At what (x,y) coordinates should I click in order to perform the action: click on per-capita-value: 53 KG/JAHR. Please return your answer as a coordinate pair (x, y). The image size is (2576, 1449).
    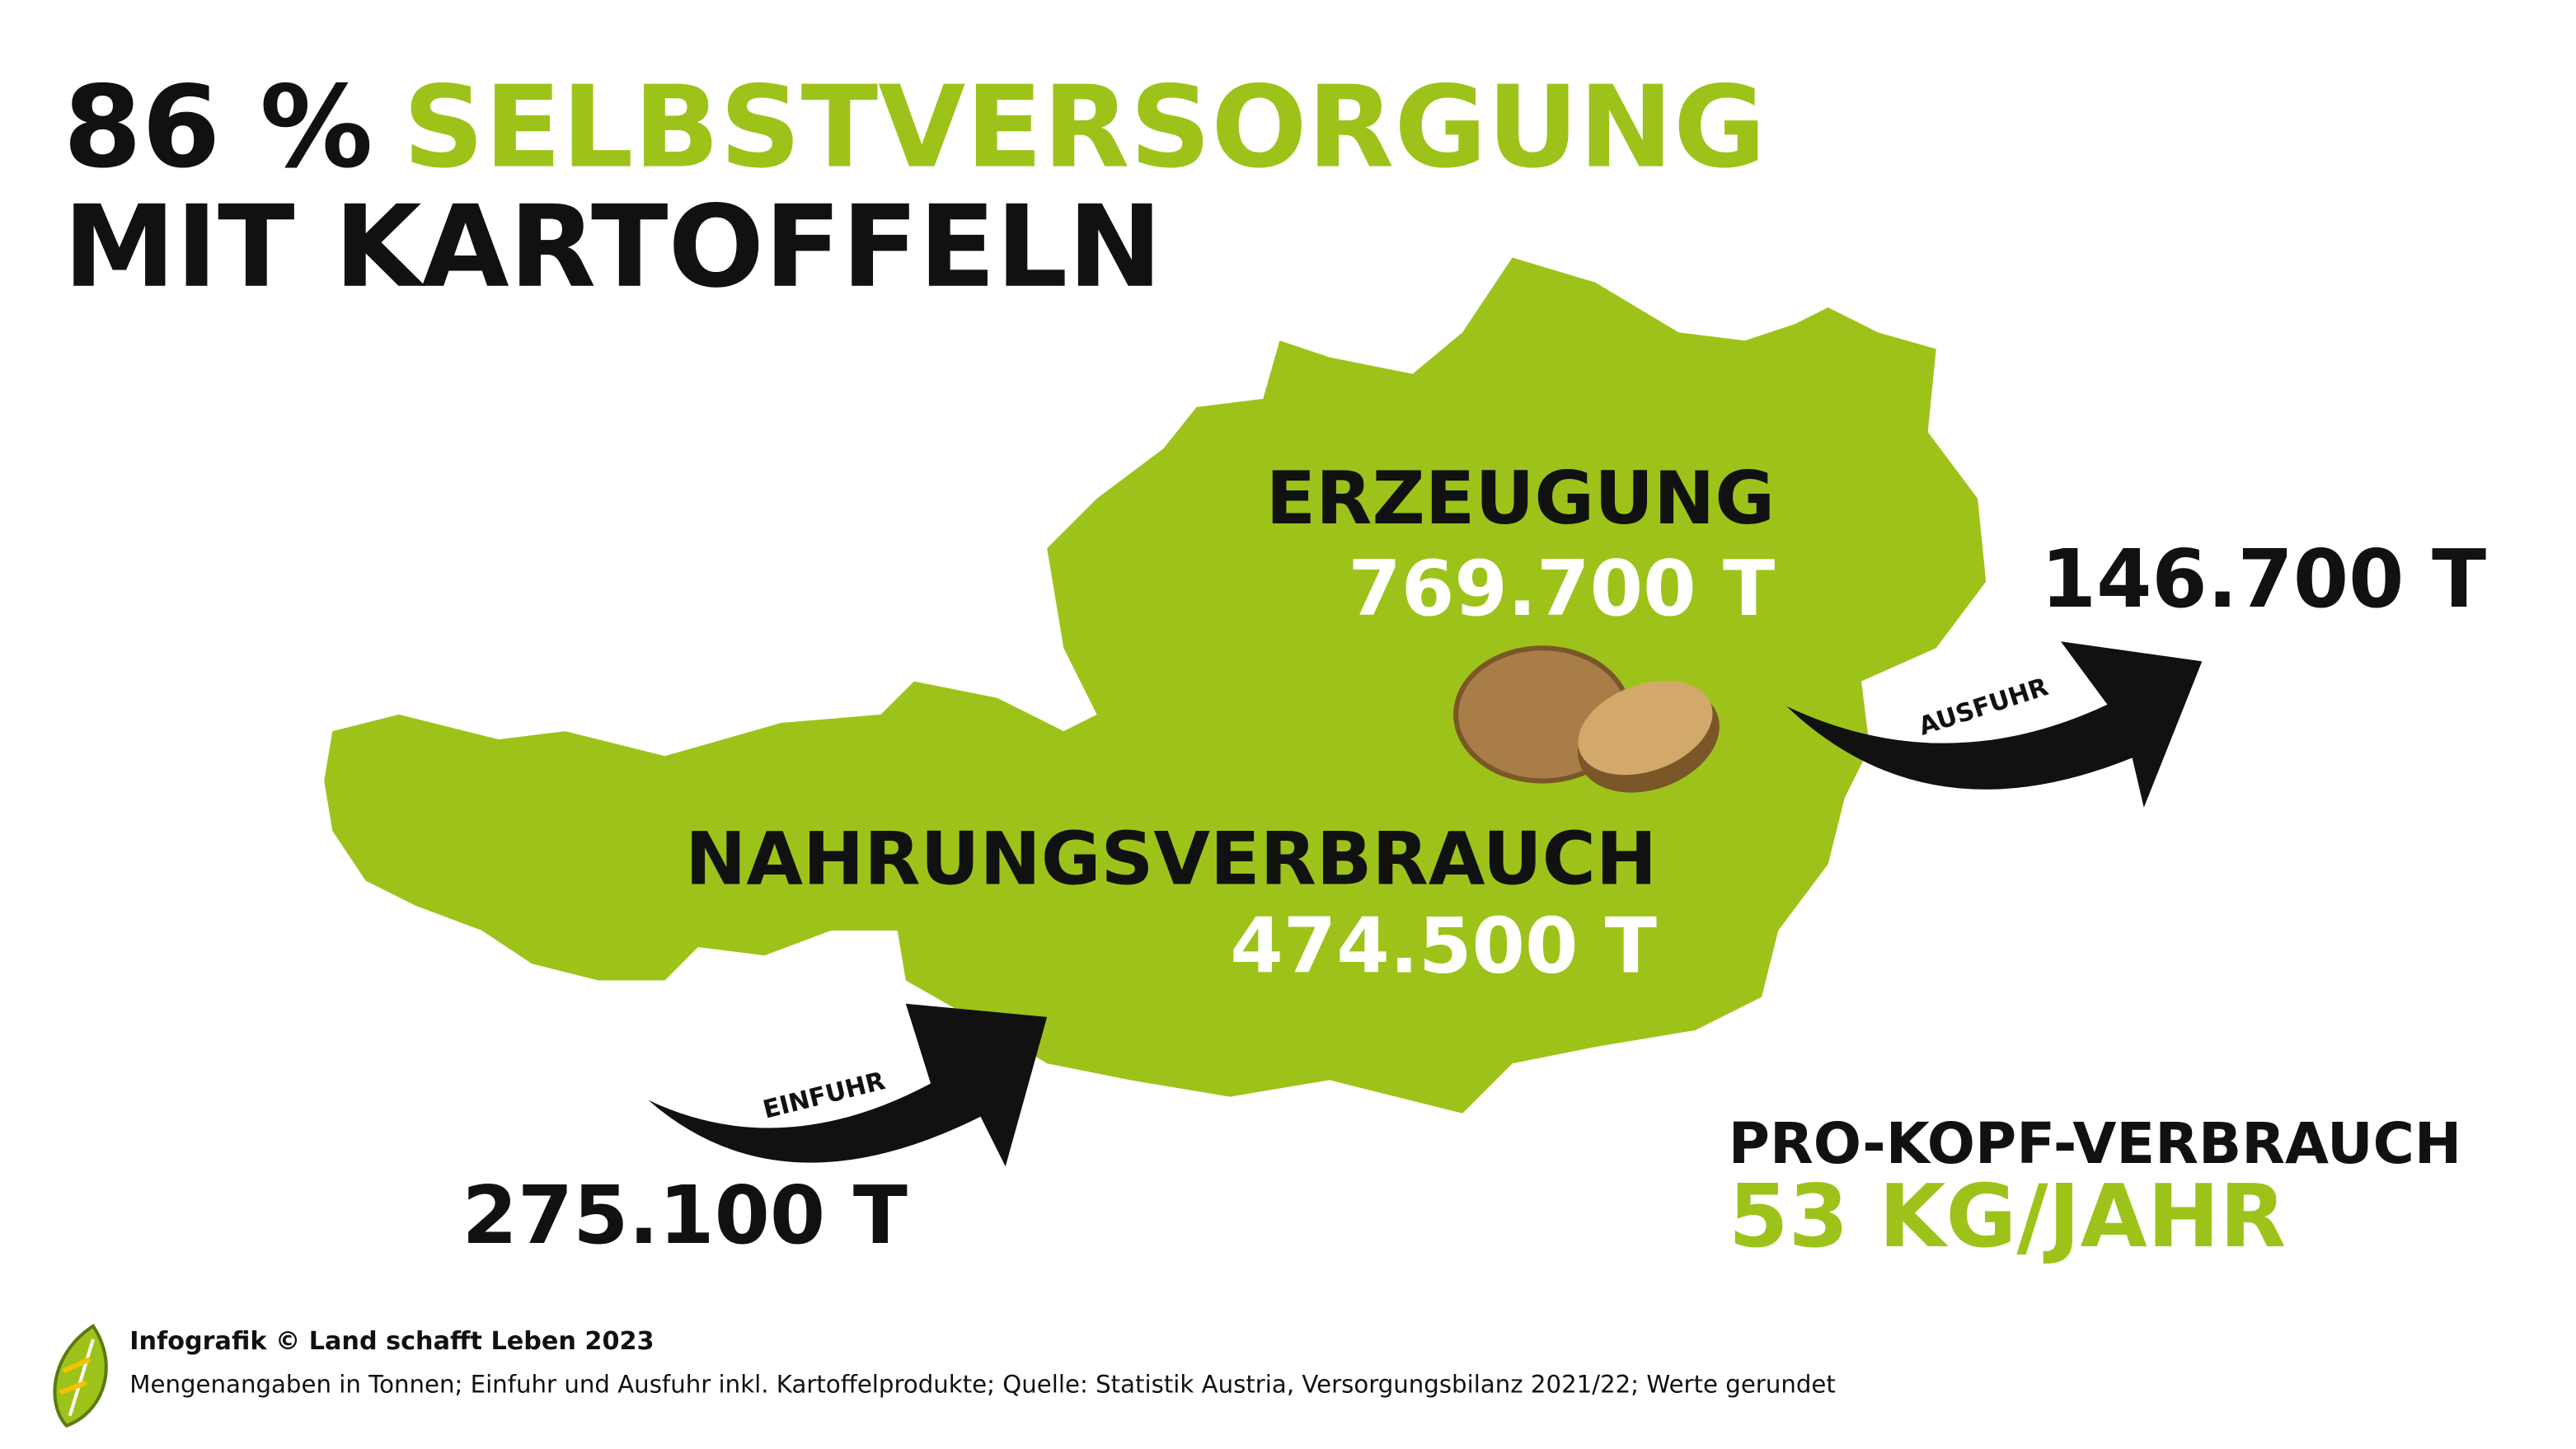
    Looking at the image, I should click on (2008, 1217).